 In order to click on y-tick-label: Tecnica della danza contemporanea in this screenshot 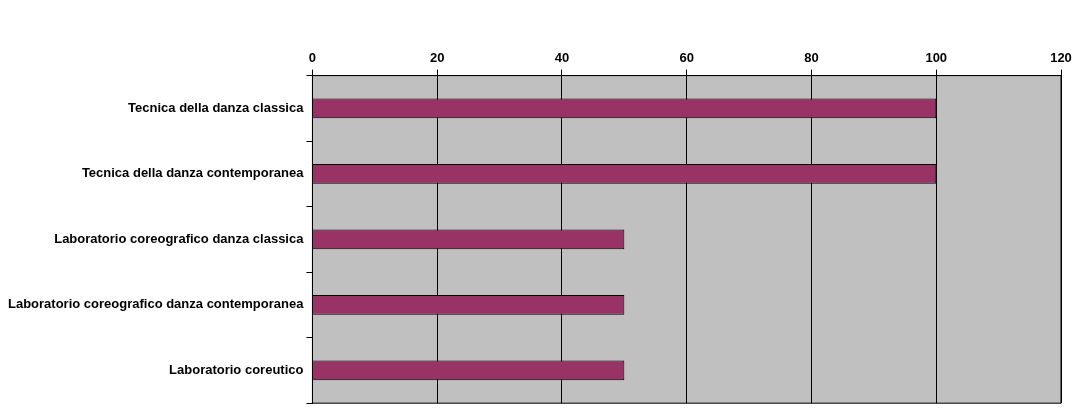, I will do `click(193, 173)`.